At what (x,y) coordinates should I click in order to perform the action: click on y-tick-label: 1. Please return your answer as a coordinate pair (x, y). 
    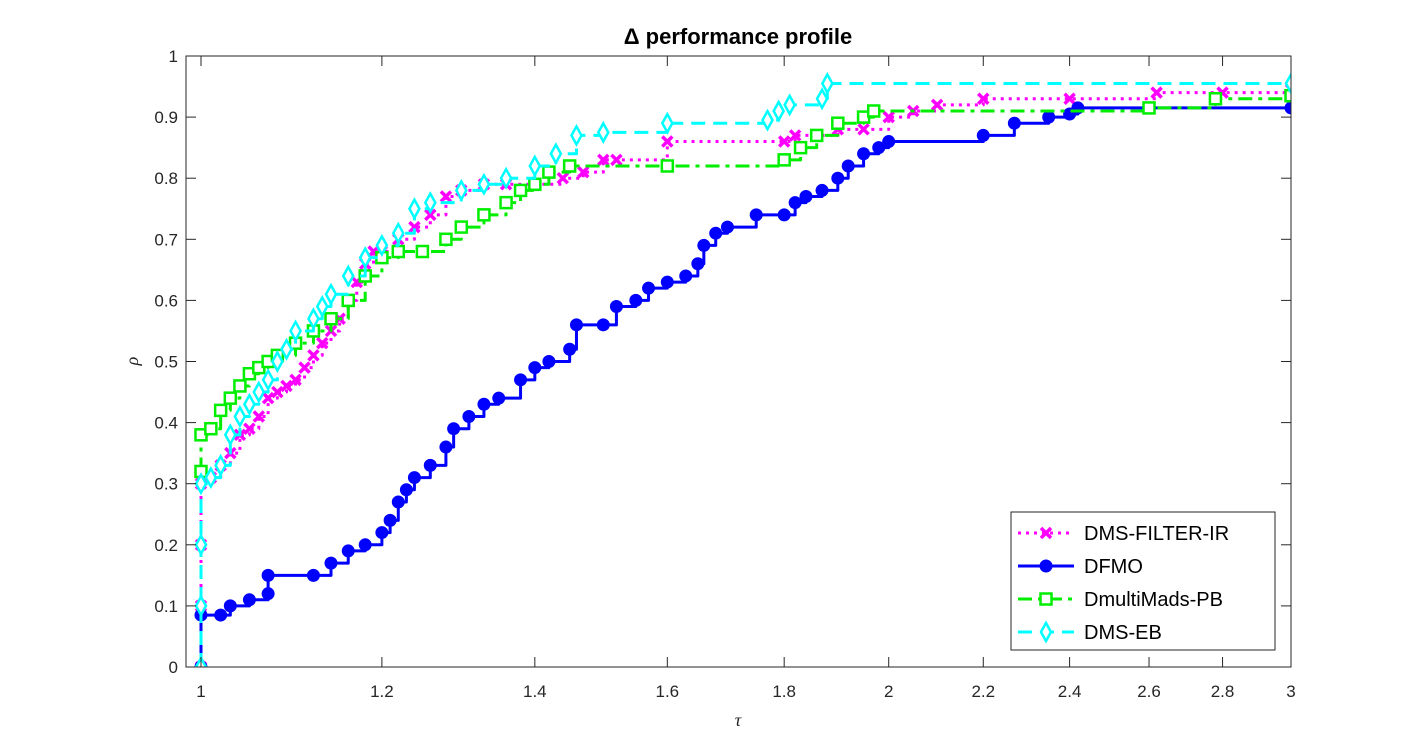
    Looking at the image, I should click on (173, 56).